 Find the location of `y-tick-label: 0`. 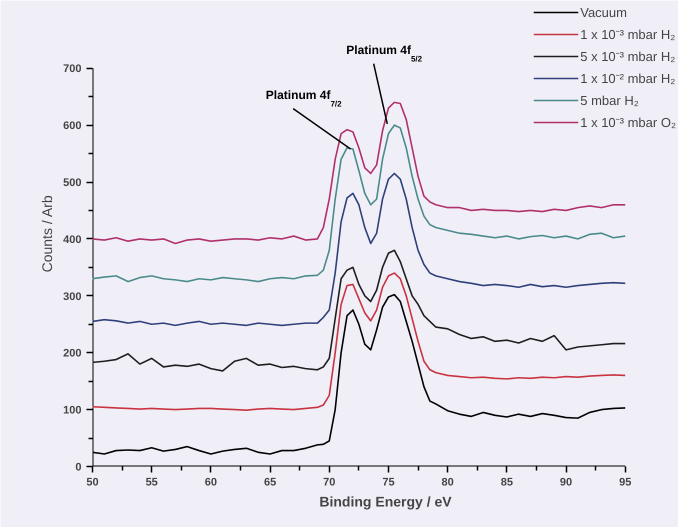

y-tick-label: 0 is located at coordinates (78, 468).